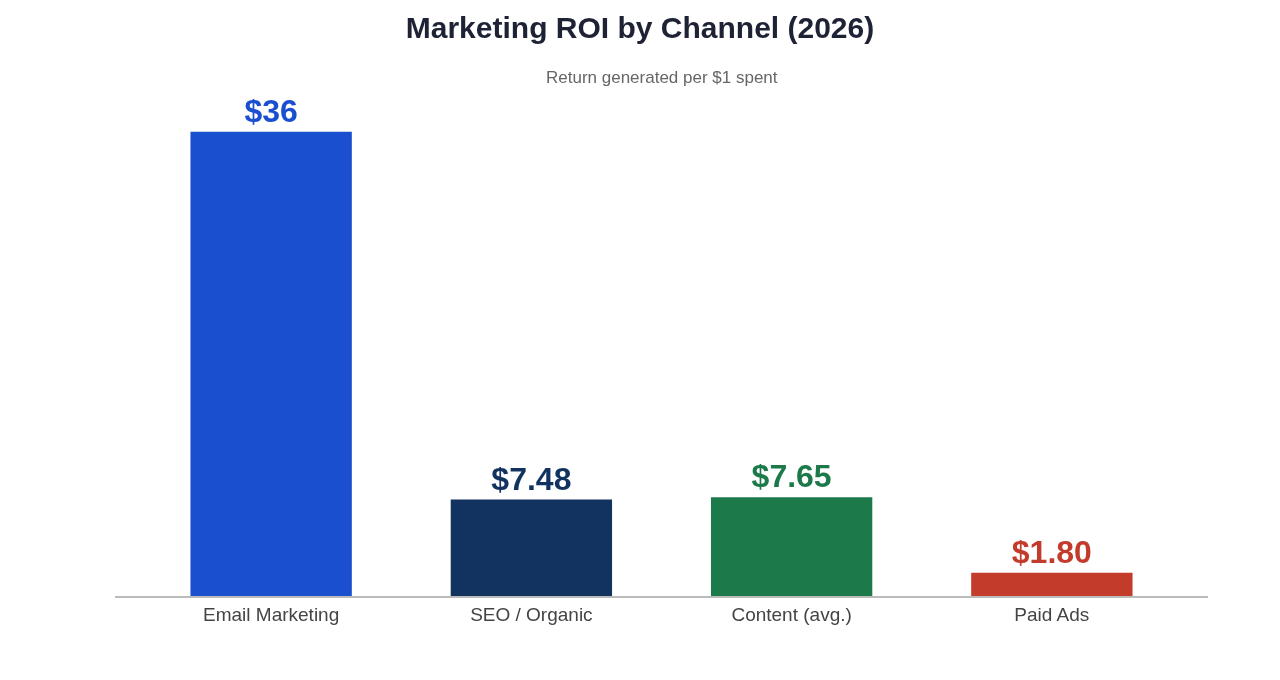  Describe the element at coordinates (791, 614) in the screenshot. I see `x-tick-label: Content (avg.)` at that location.